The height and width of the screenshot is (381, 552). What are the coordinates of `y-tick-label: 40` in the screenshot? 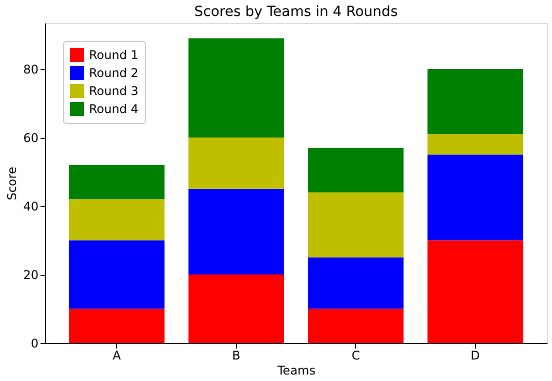 It's located at (30, 207).